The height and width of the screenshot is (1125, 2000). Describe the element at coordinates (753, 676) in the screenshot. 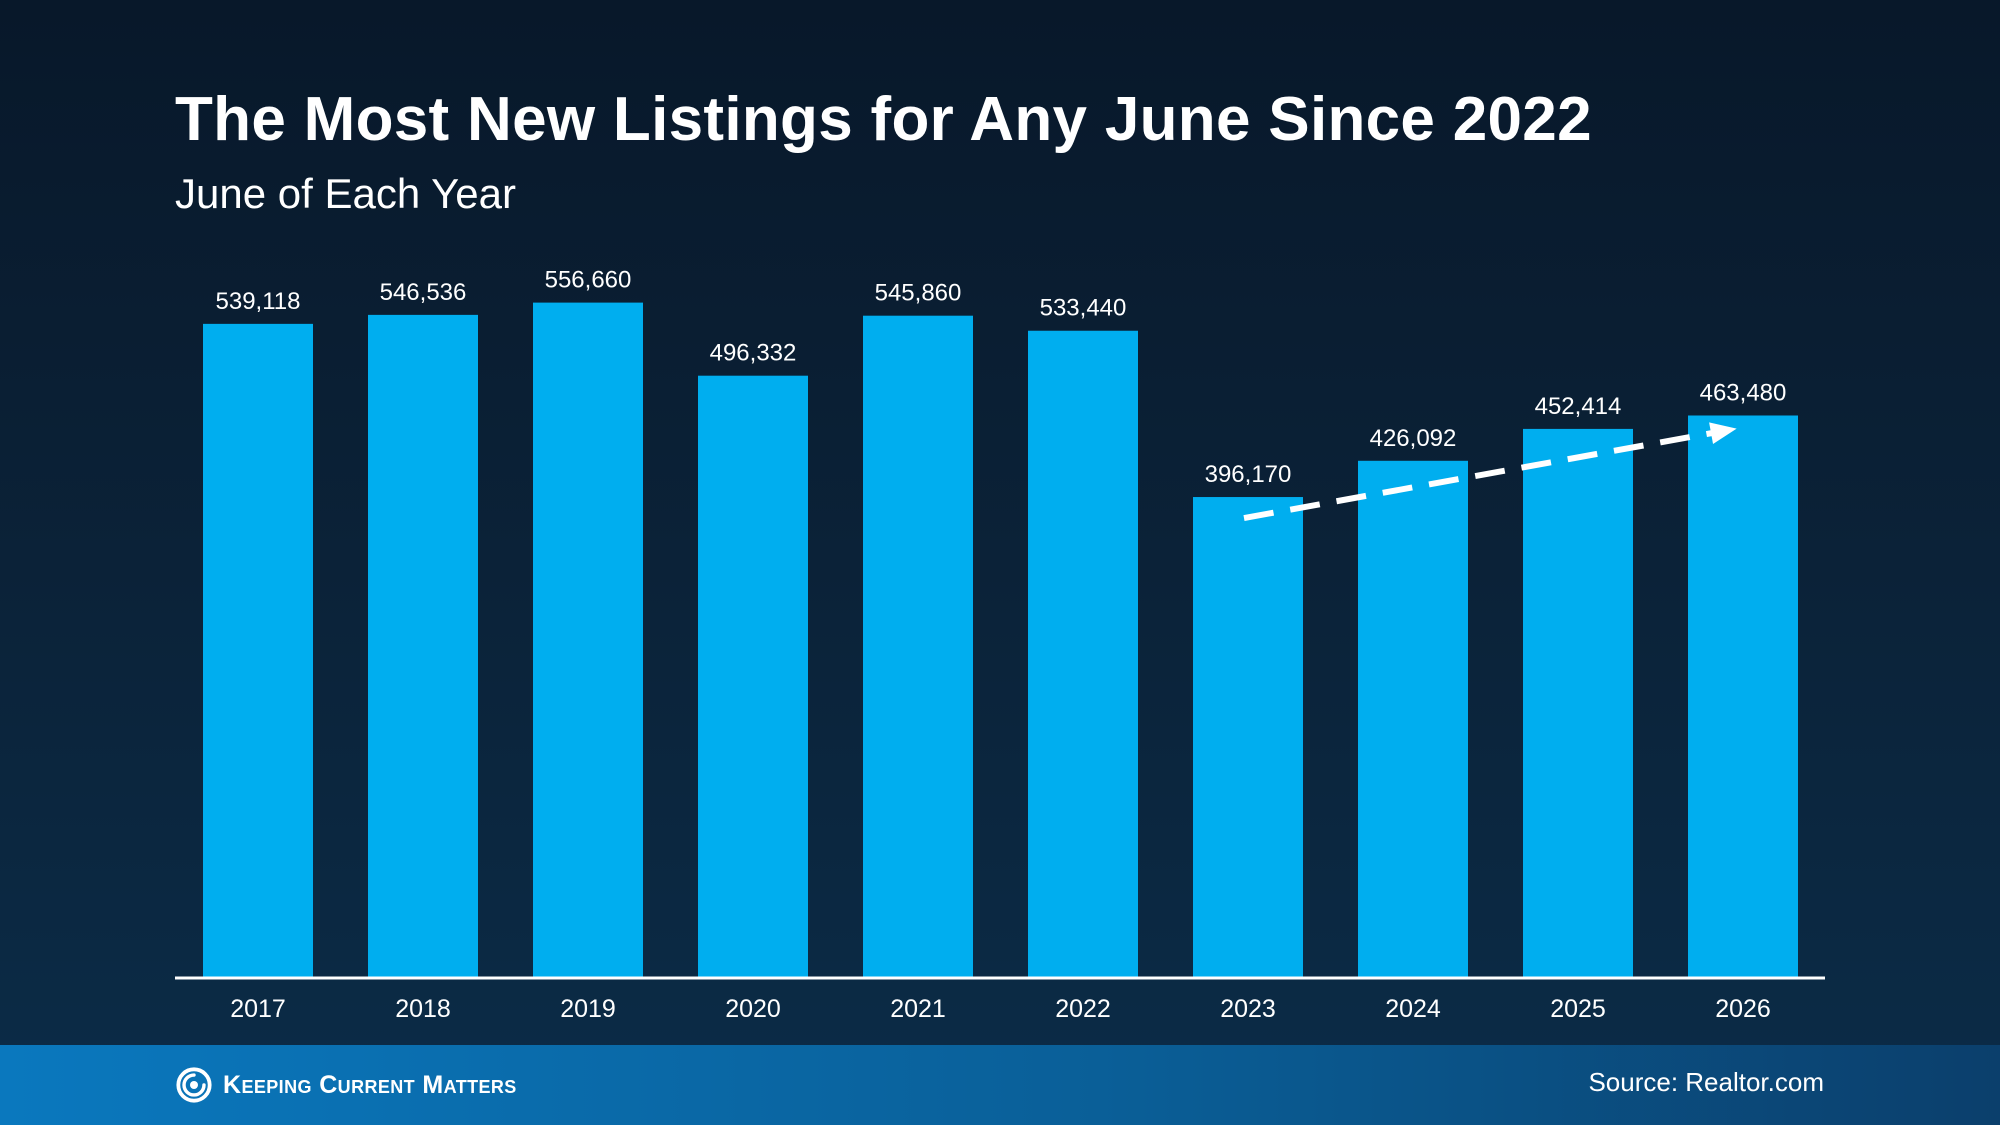

I see `bar-2020` at that location.